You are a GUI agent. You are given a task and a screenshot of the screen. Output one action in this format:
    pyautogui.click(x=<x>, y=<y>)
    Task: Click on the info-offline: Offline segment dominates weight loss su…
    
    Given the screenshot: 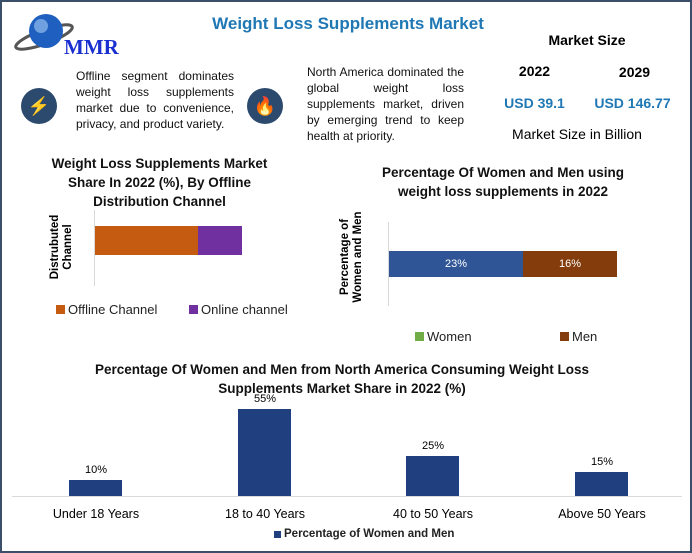 What is the action you would take?
    pyautogui.click(x=155, y=100)
    